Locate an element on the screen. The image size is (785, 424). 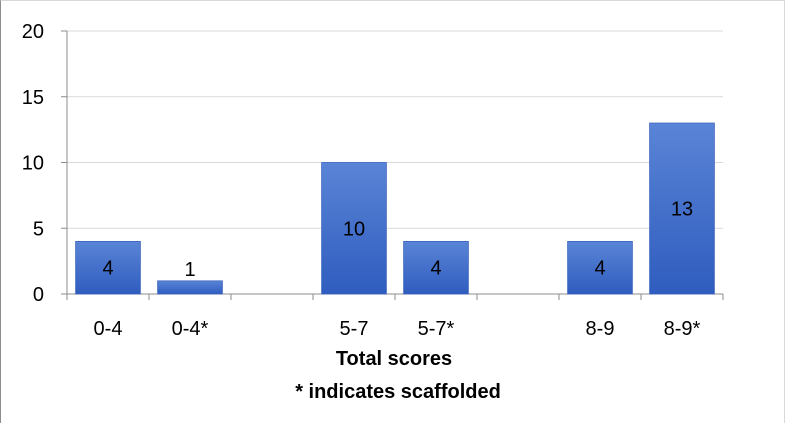
y-tick-label: 15 is located at coordinates (33, 98).